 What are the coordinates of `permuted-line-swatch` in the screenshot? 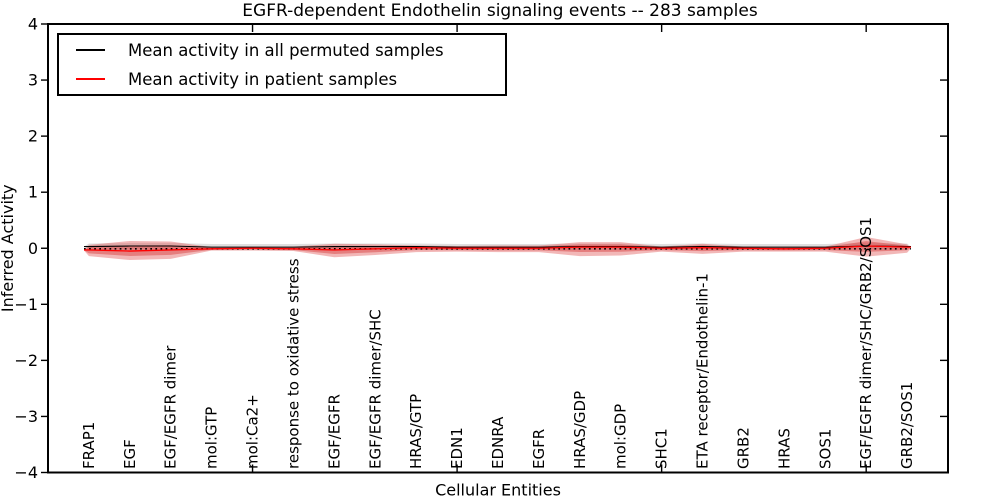 It's located at (90, 50).